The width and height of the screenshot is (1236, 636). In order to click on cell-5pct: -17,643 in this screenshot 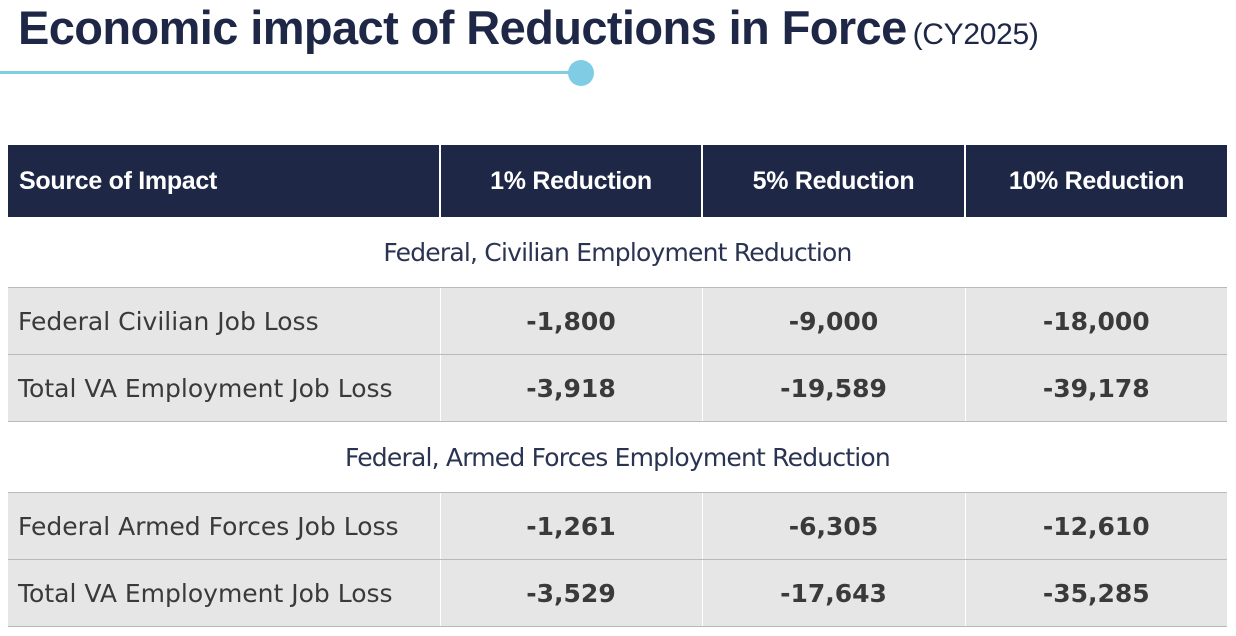, I will do `click(833, 593)`.